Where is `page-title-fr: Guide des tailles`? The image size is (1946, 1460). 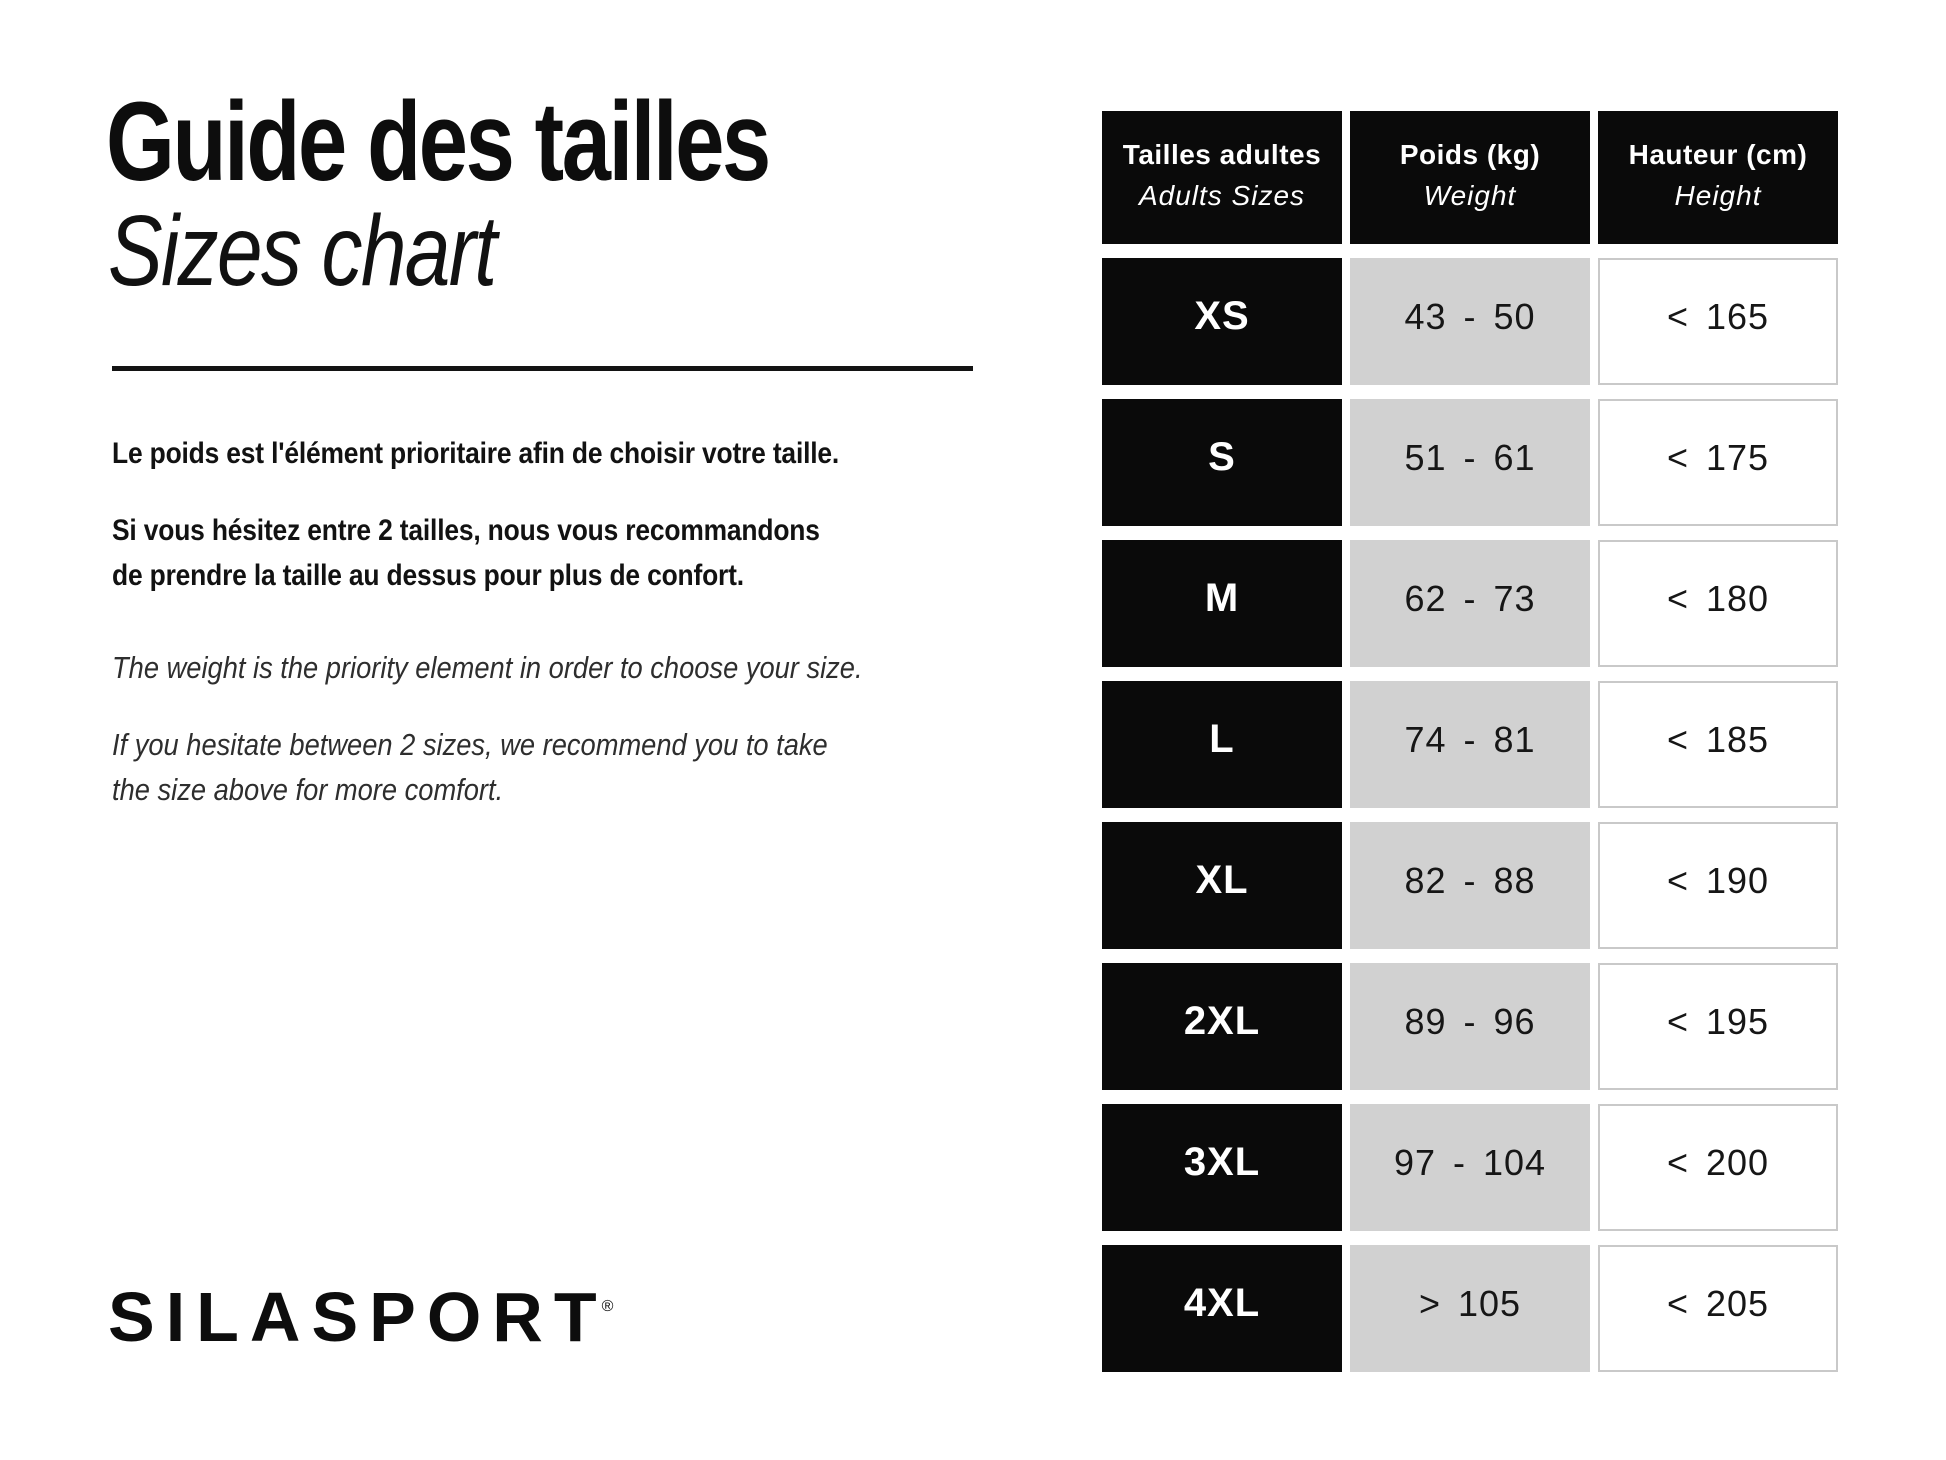 page-title-fr: Guide des tailles is located at coordinates (438, 141).